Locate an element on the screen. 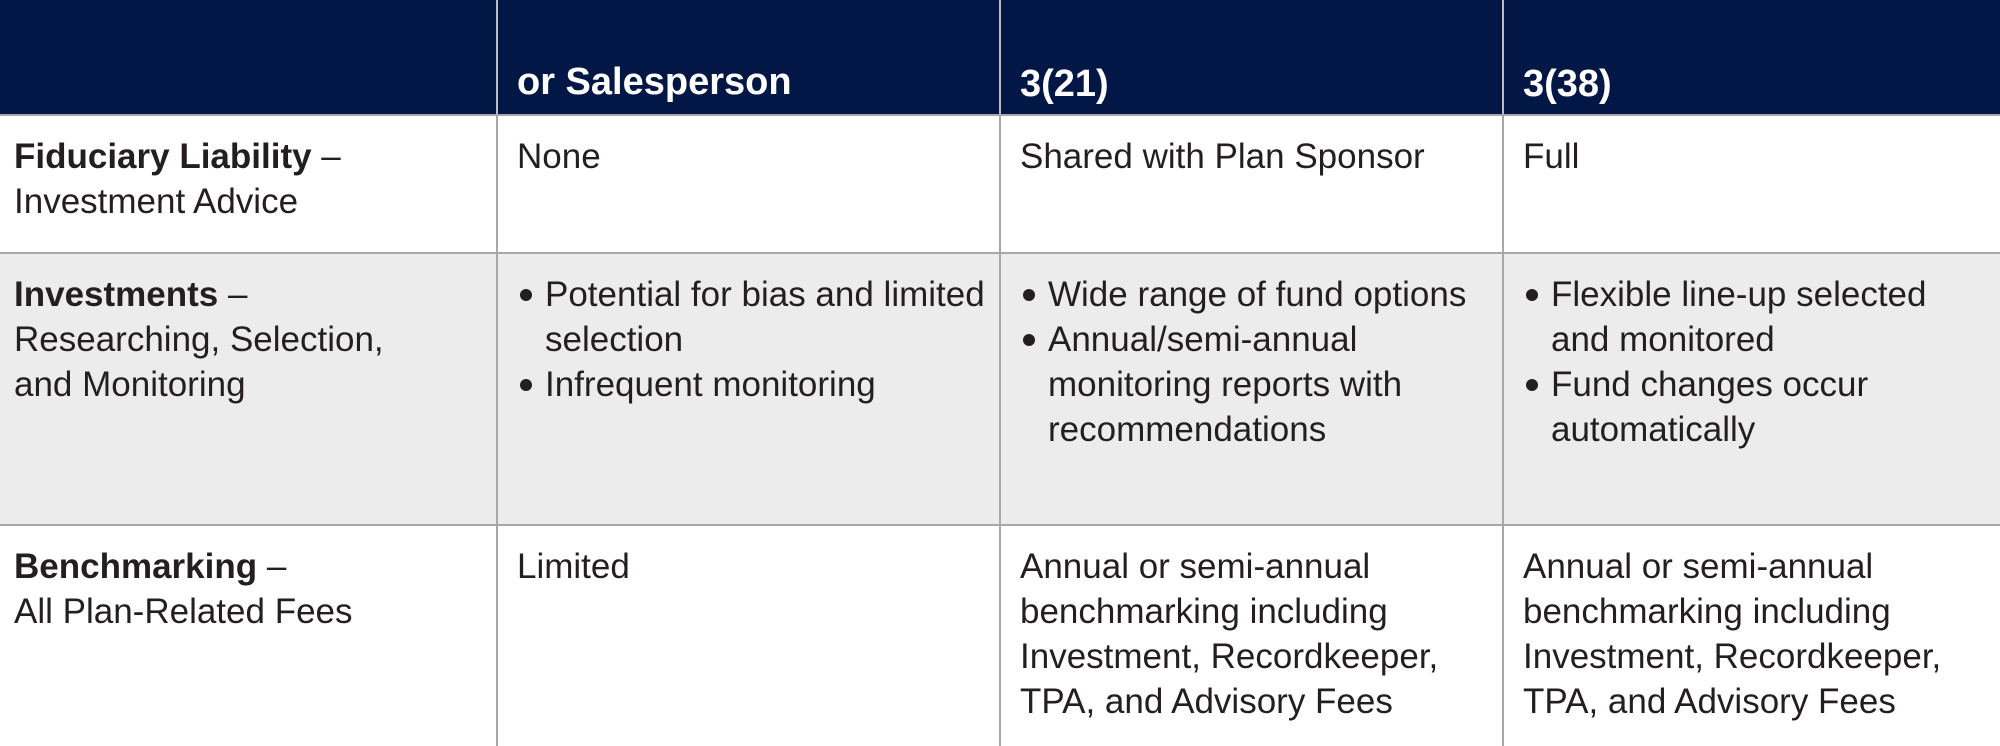  row-label-rest: All Plan-Related Fees is located at coordinates (183, 611).